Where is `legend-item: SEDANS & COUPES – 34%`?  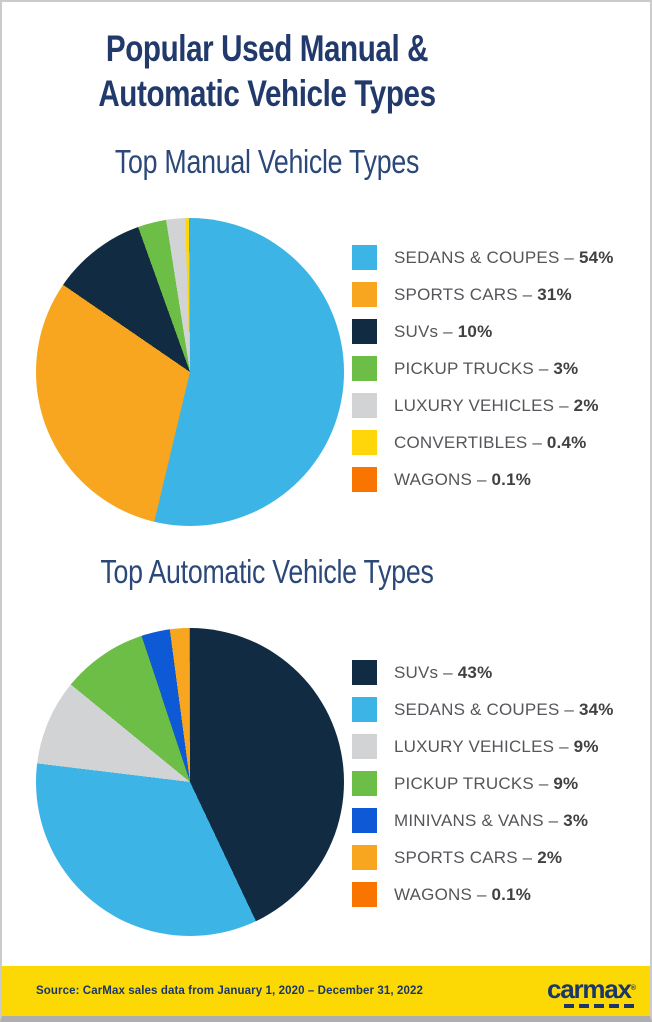 legend-item: SEDANS & COUPES – 34% is located at coordinates (492, 709).